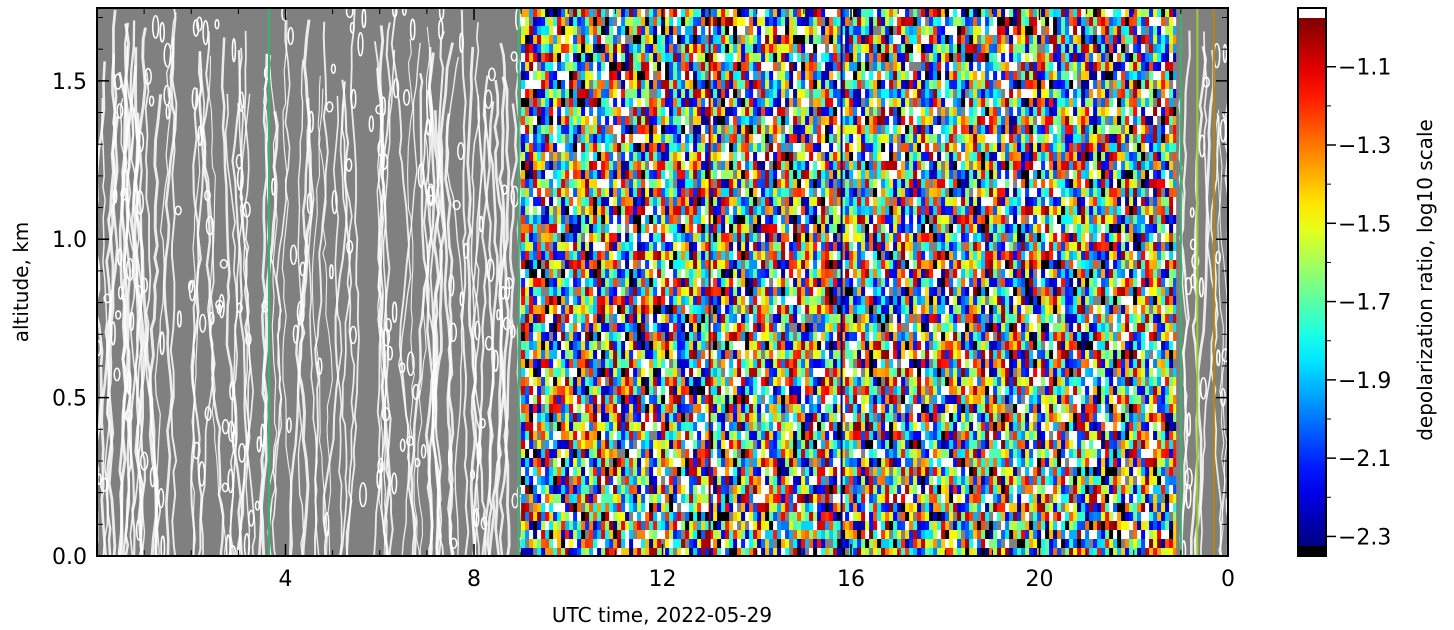 Image resolution: width=1454 pixels, height=630 pixels. I want to click on colorbar-frame, so click(1312, 282).